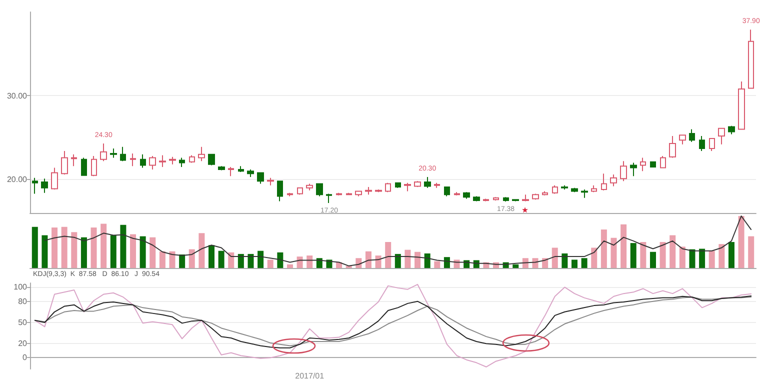  What do you see at coordinates (23, 301) in the screenshot?
I see `y-tick-label: 80` at bounding box center [23, 301].